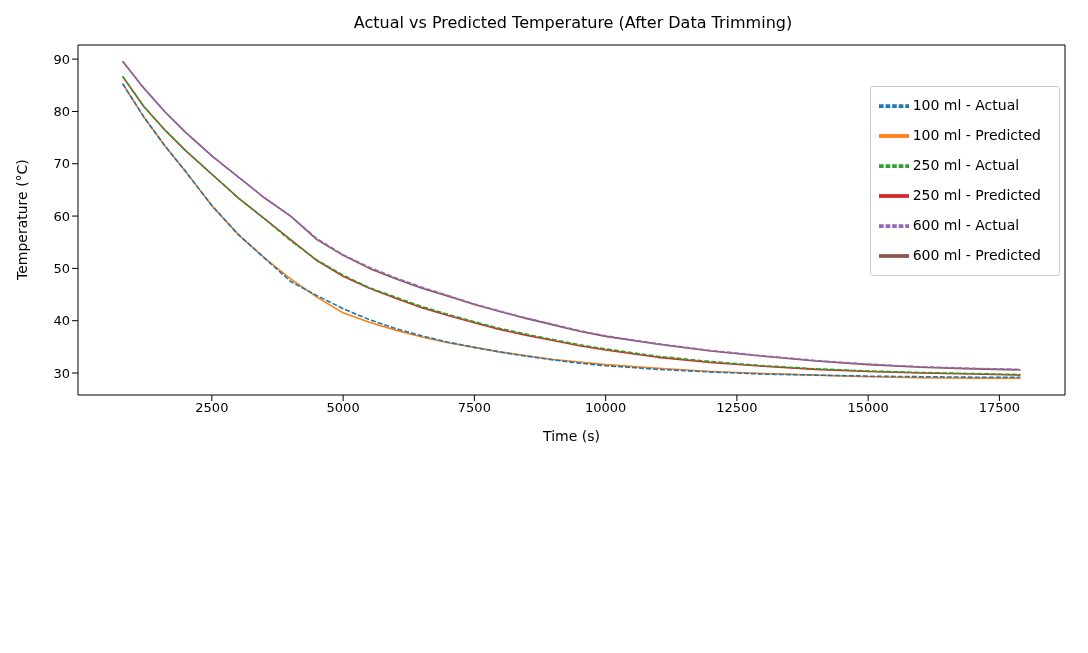 This screenshot has width=1088, height=653. What do you see at coordinates (966, 165) in the screenshot?
I see `legend-label: 250 ml - Actual` at bounding box center [966, 165].